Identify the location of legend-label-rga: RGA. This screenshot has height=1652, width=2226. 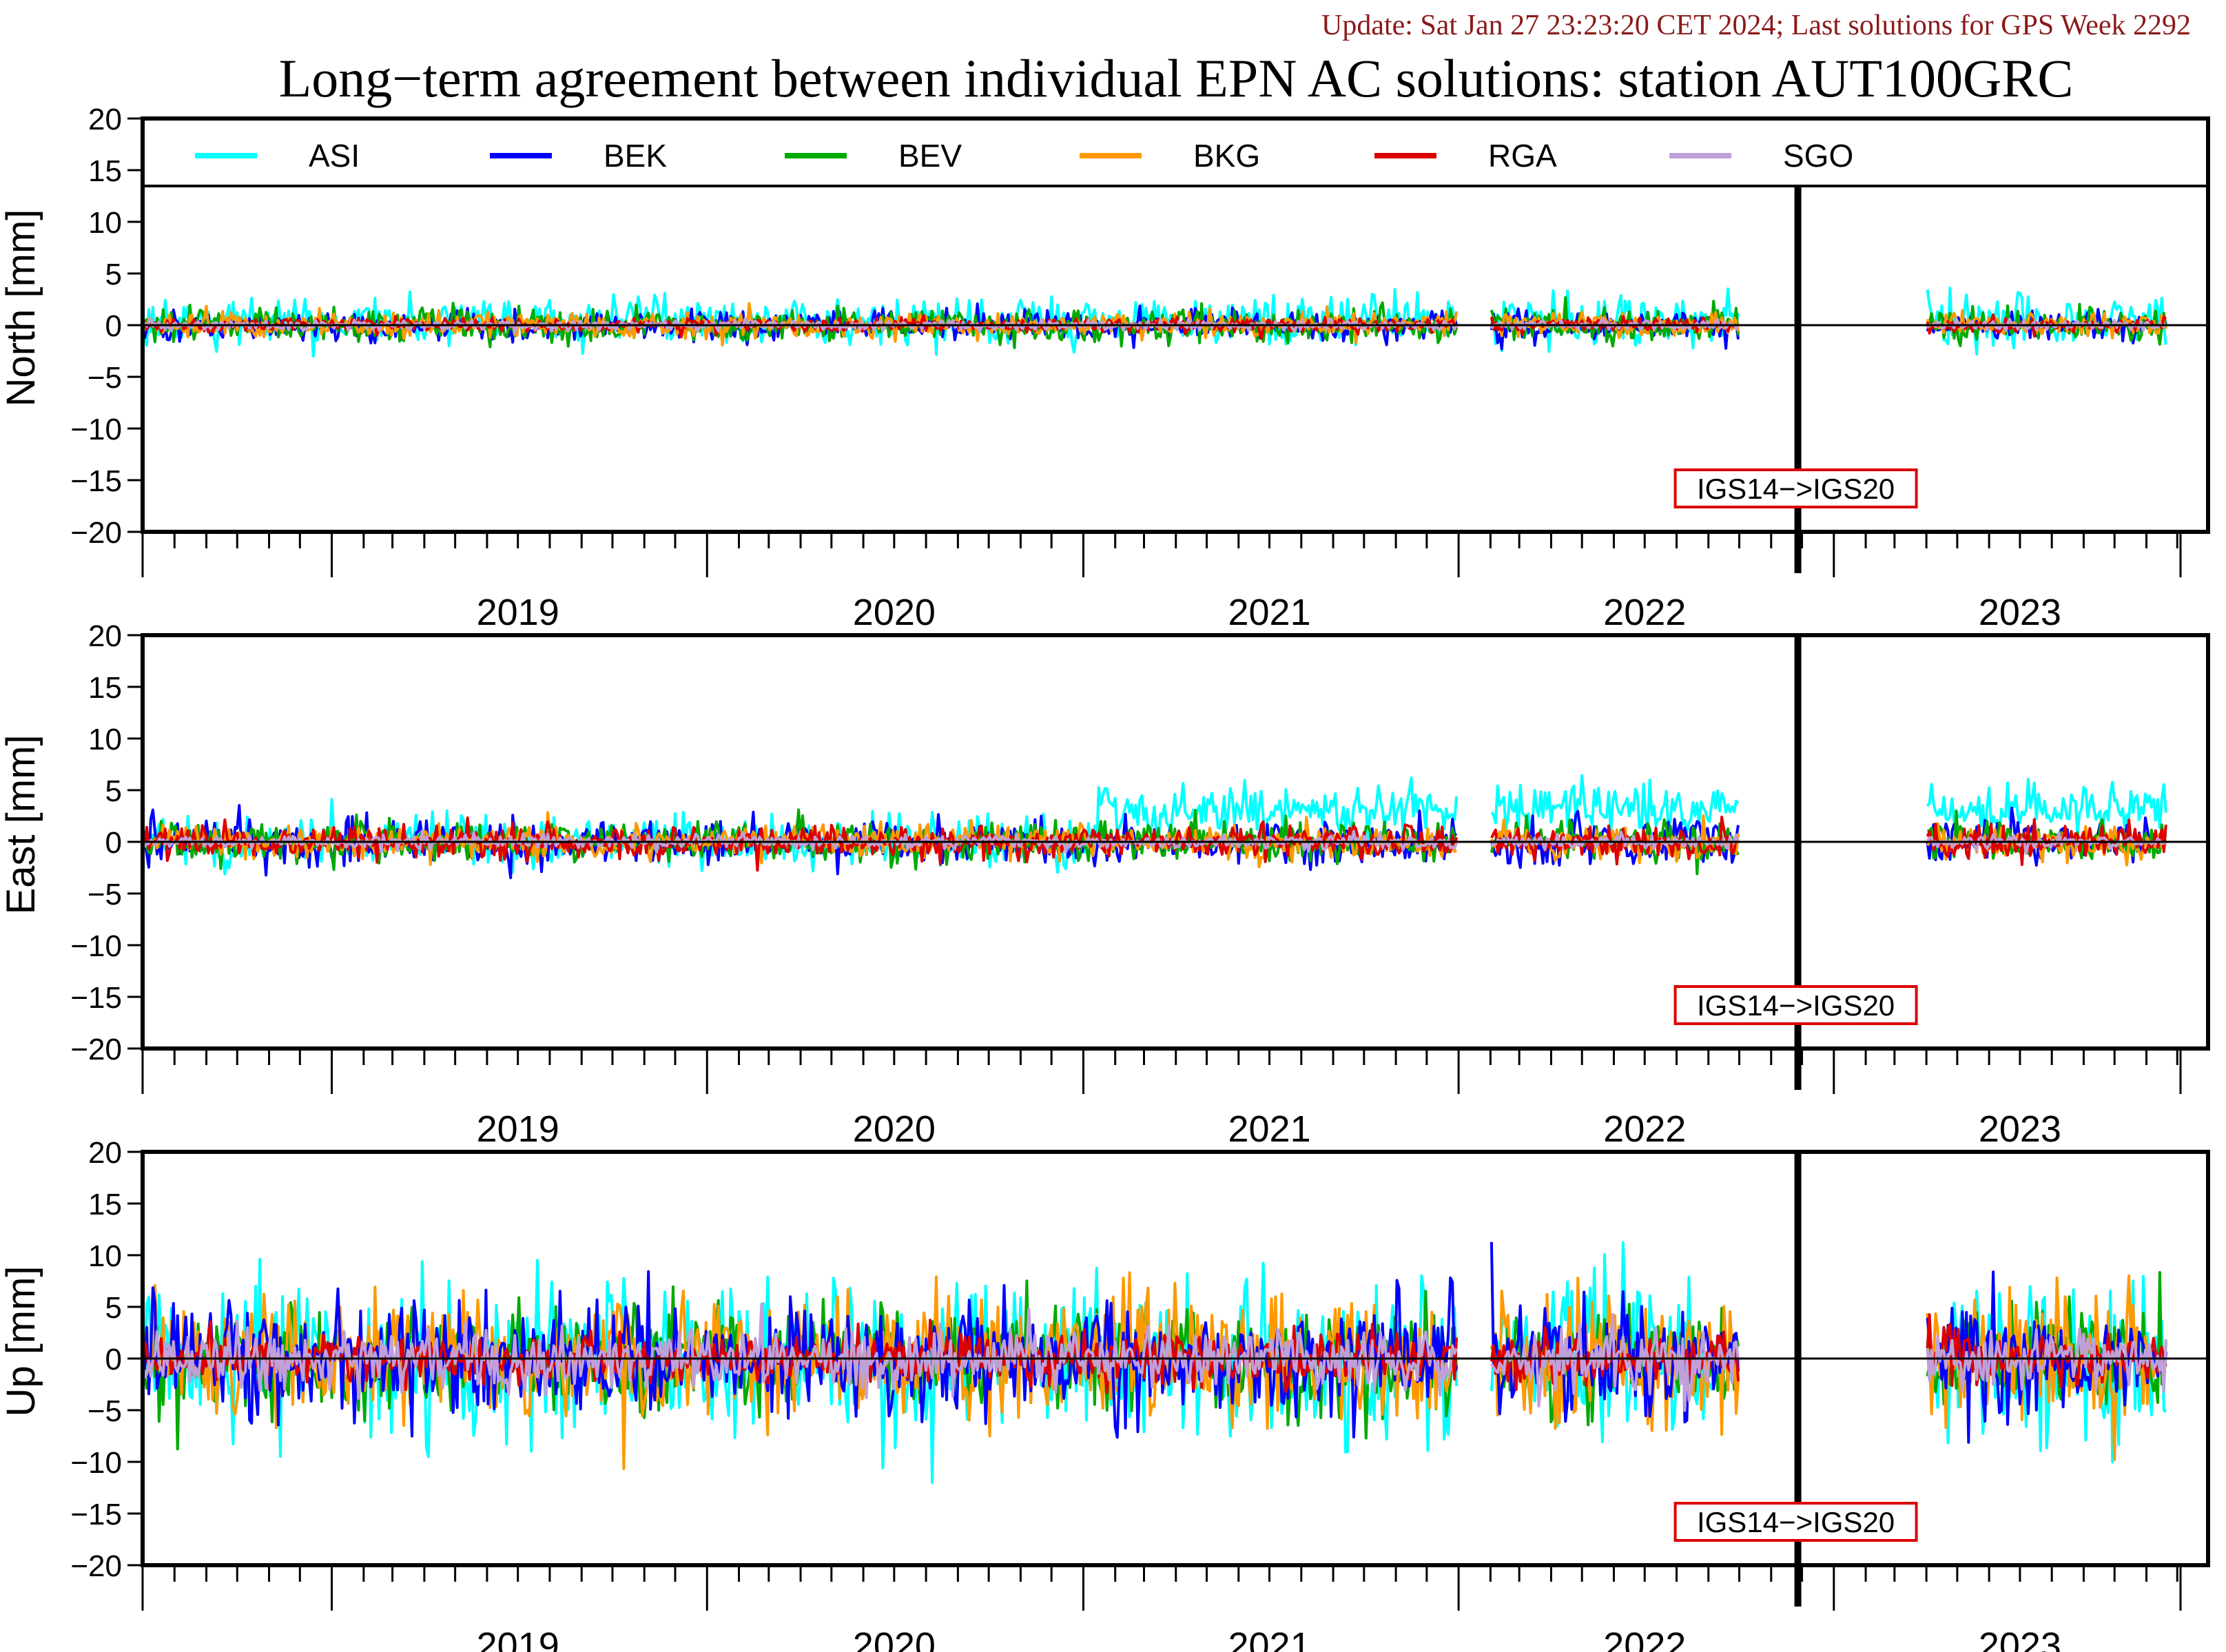
(1522, 156).